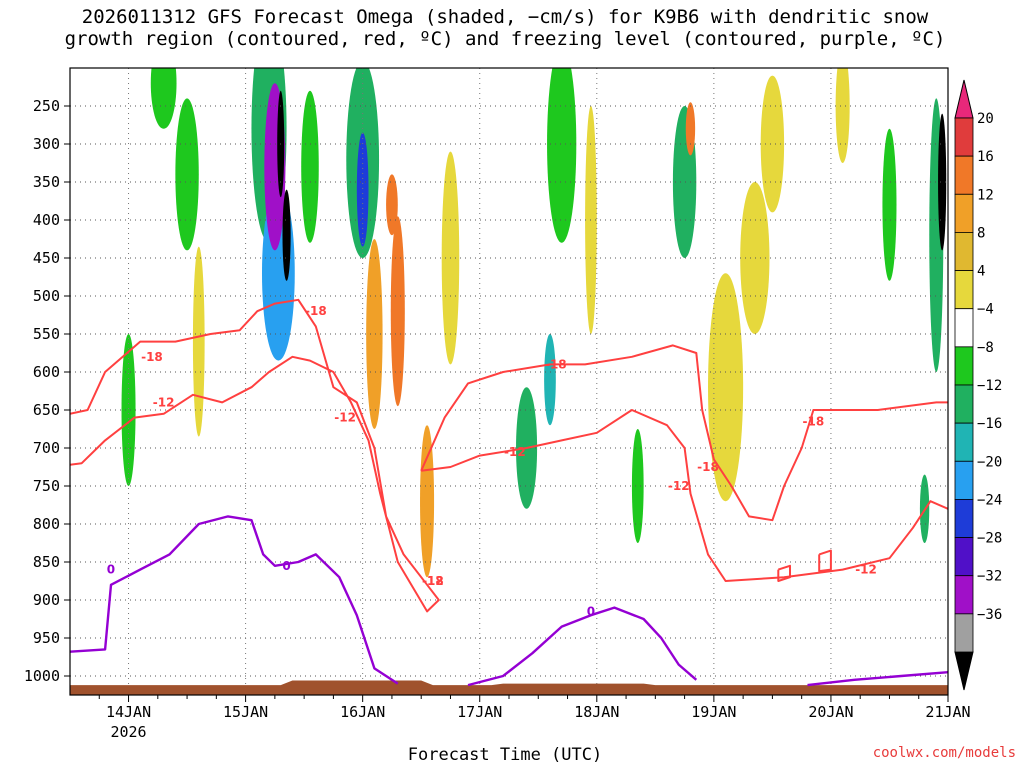 The height and width of the screenshot is (768, 1024). What do you see at coordinates (989, 386) in the screenshot?
I see `colorbar-tick-7: −12` at bounding box center [989, 386].